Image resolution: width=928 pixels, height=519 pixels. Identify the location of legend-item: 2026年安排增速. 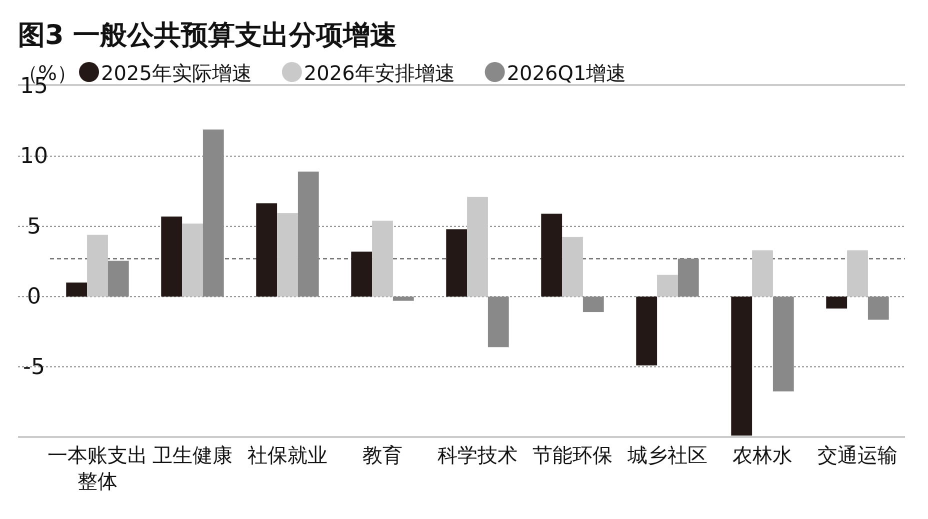
(368, 73).